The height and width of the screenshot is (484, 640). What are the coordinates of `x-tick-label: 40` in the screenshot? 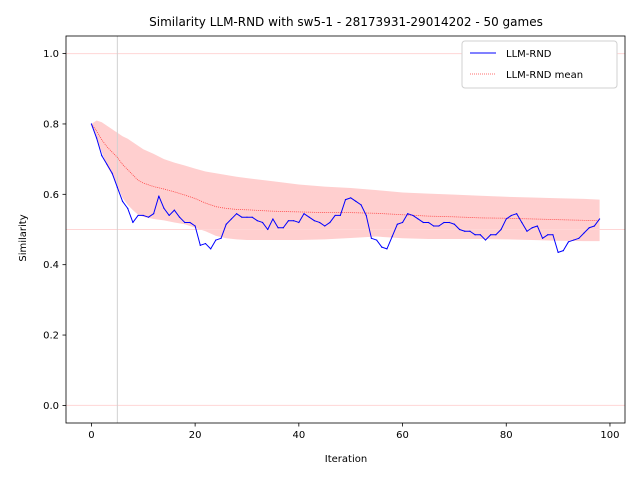 It's located at (298, 435).